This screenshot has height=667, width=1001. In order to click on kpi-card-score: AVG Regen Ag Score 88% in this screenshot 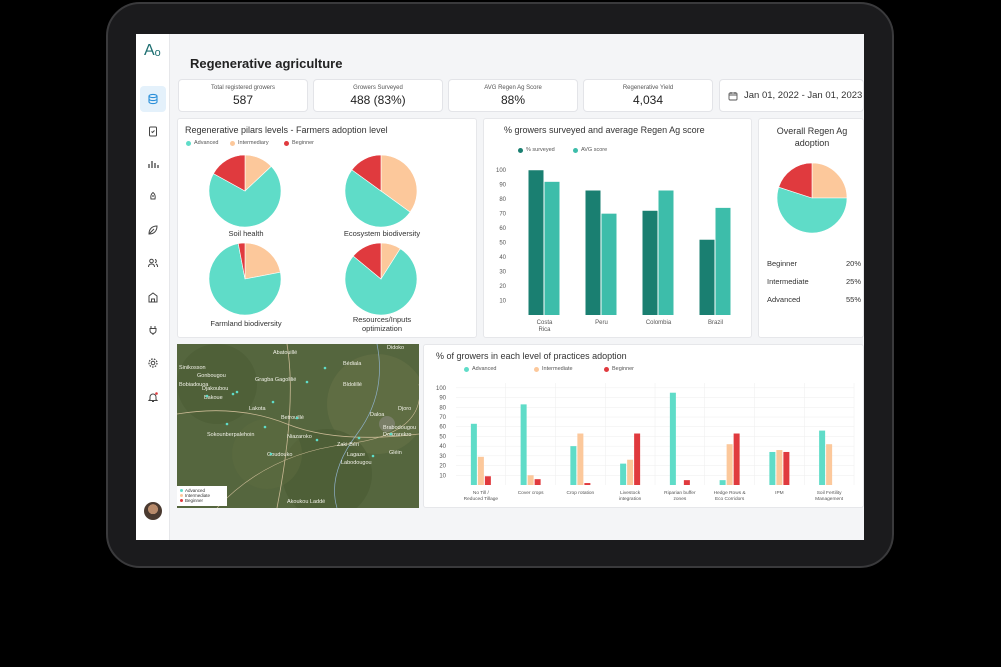, I will do `click(513, 95)`.